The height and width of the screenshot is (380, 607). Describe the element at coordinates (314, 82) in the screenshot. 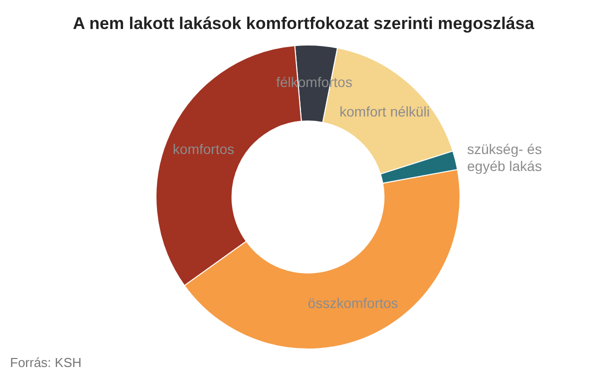

I see `slice-label: félkomfortos` at that location.